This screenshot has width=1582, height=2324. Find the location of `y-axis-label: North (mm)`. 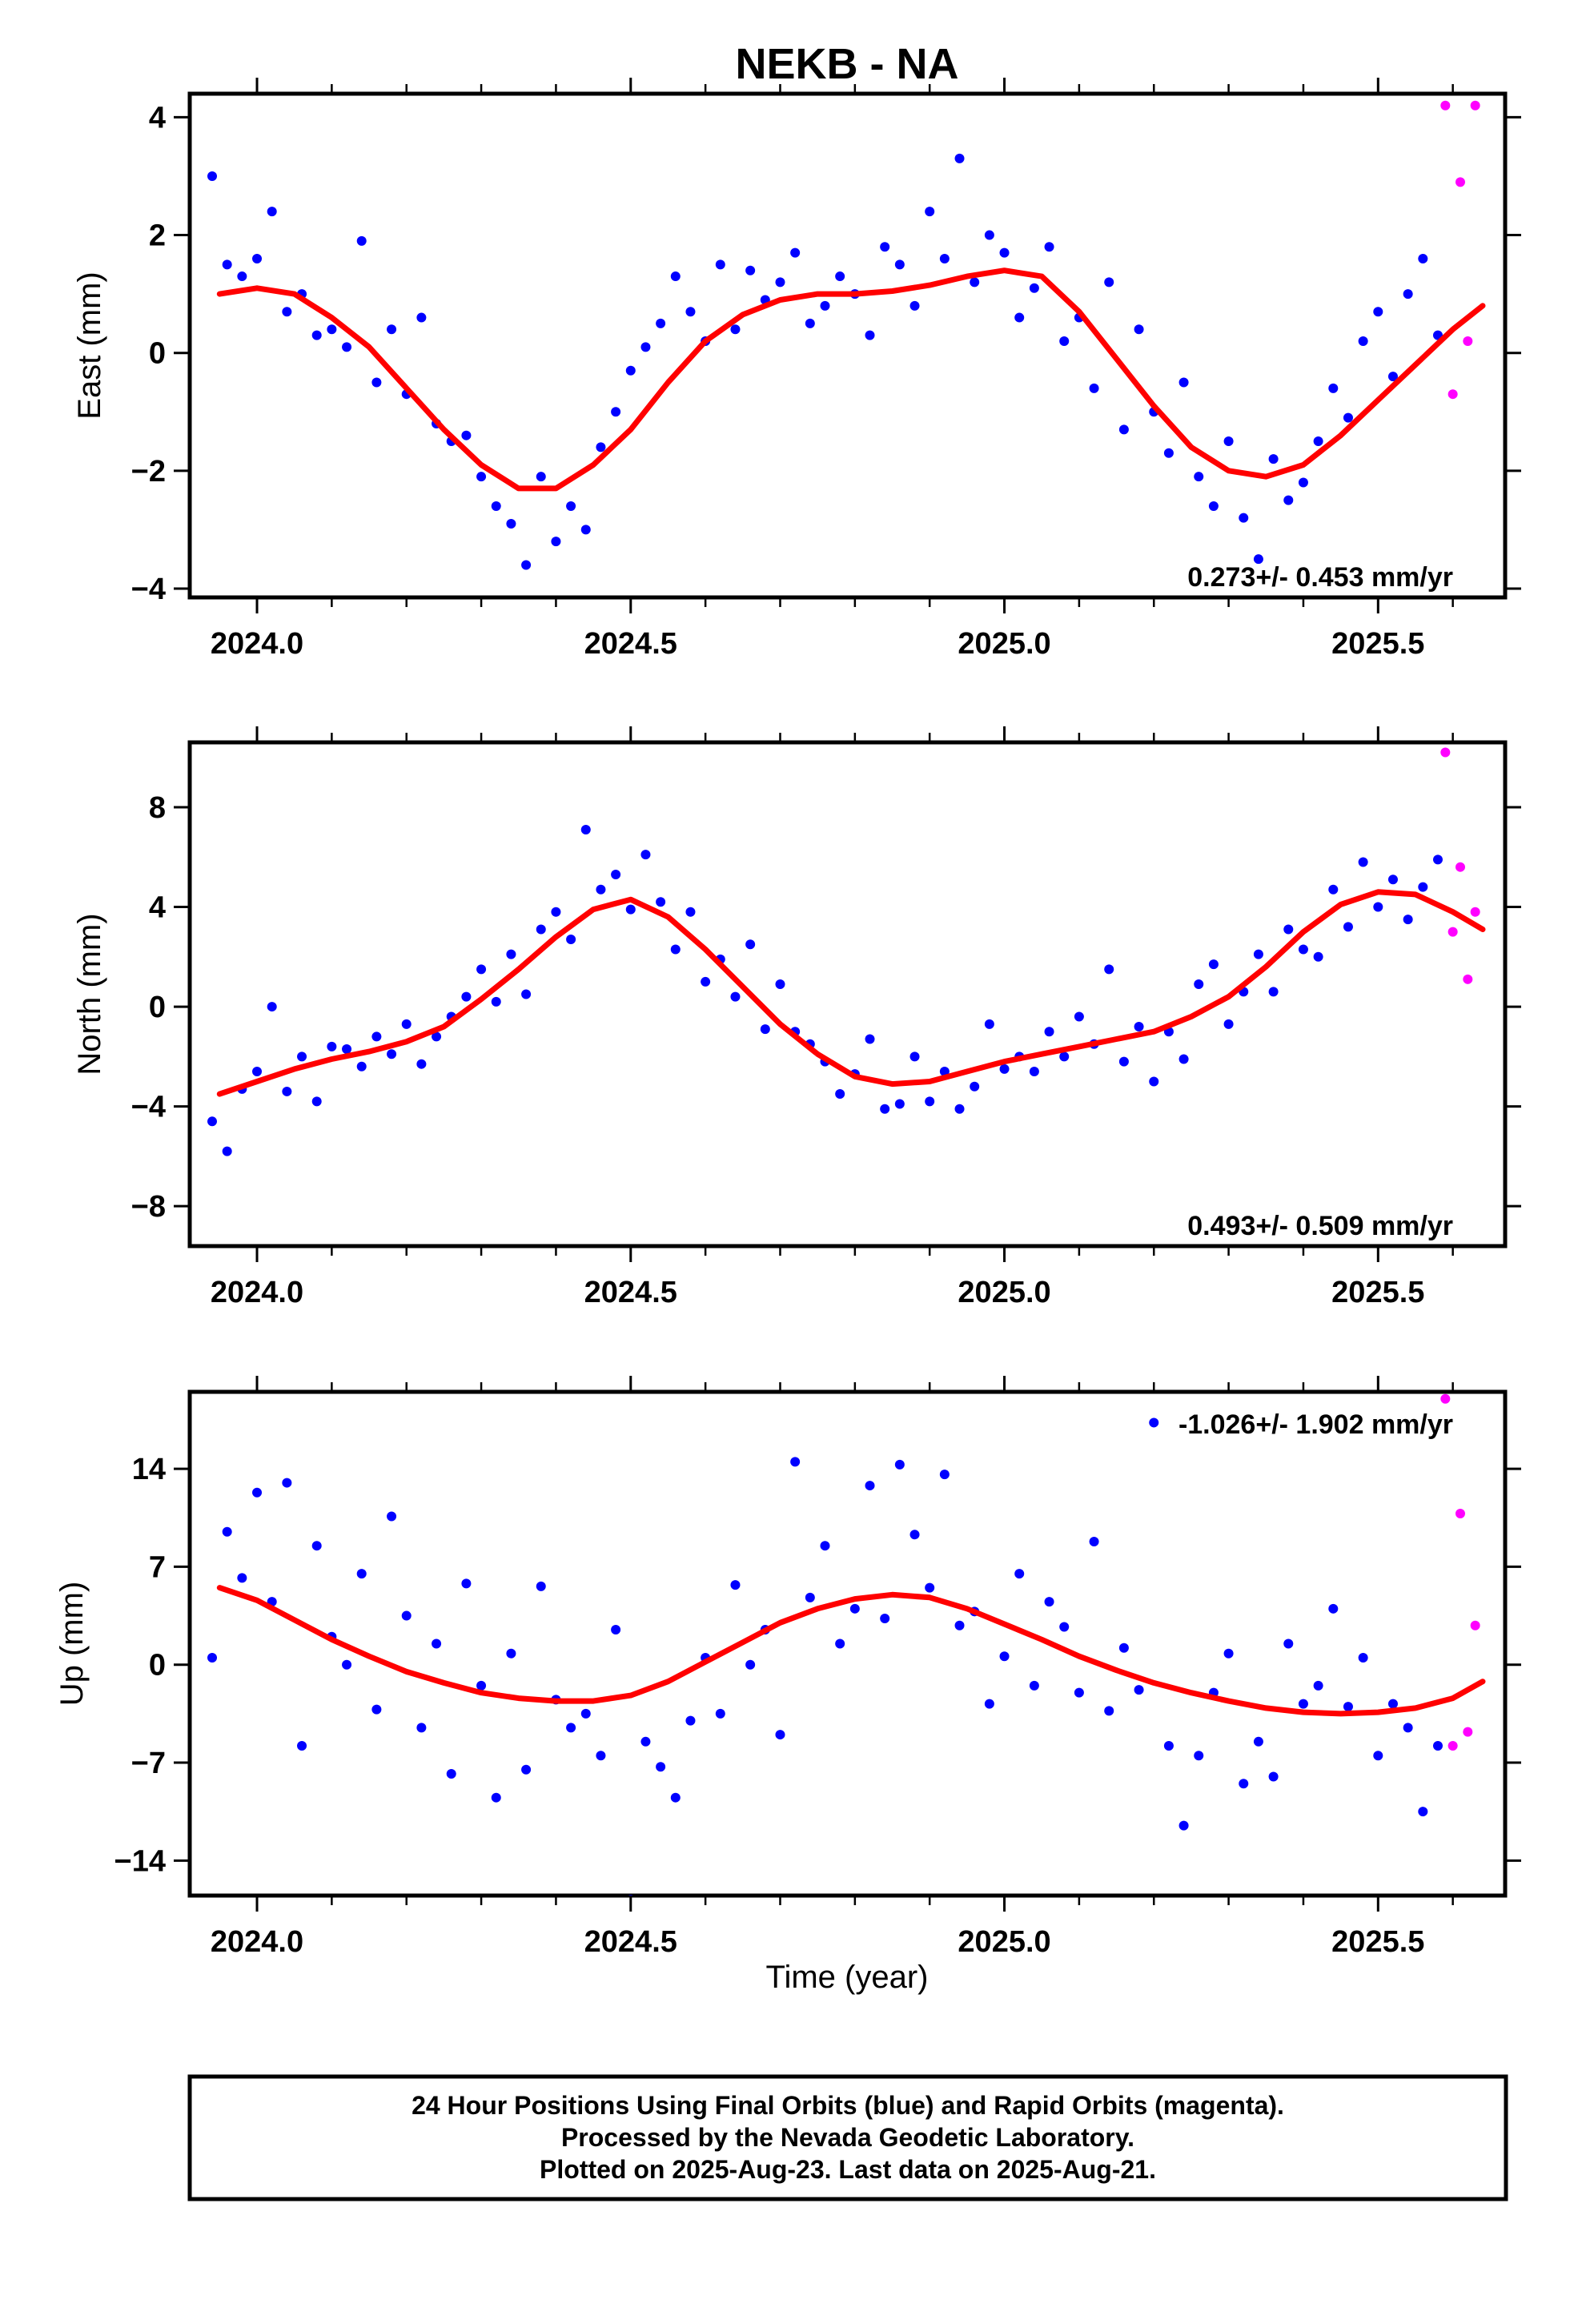

y-axis-label: North (mm) is located at coordinates (89, 994).